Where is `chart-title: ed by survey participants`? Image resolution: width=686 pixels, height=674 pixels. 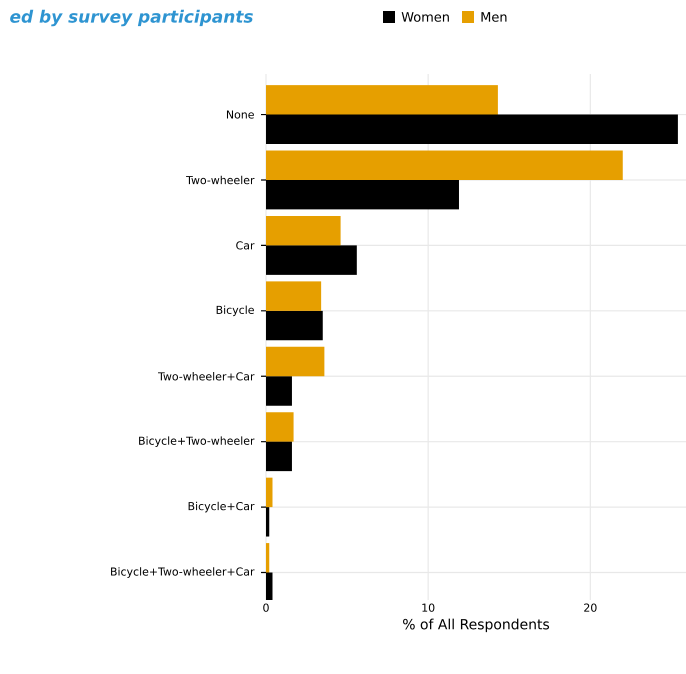 chart-title: ed by survey participants is located at coordinates (131, 18).